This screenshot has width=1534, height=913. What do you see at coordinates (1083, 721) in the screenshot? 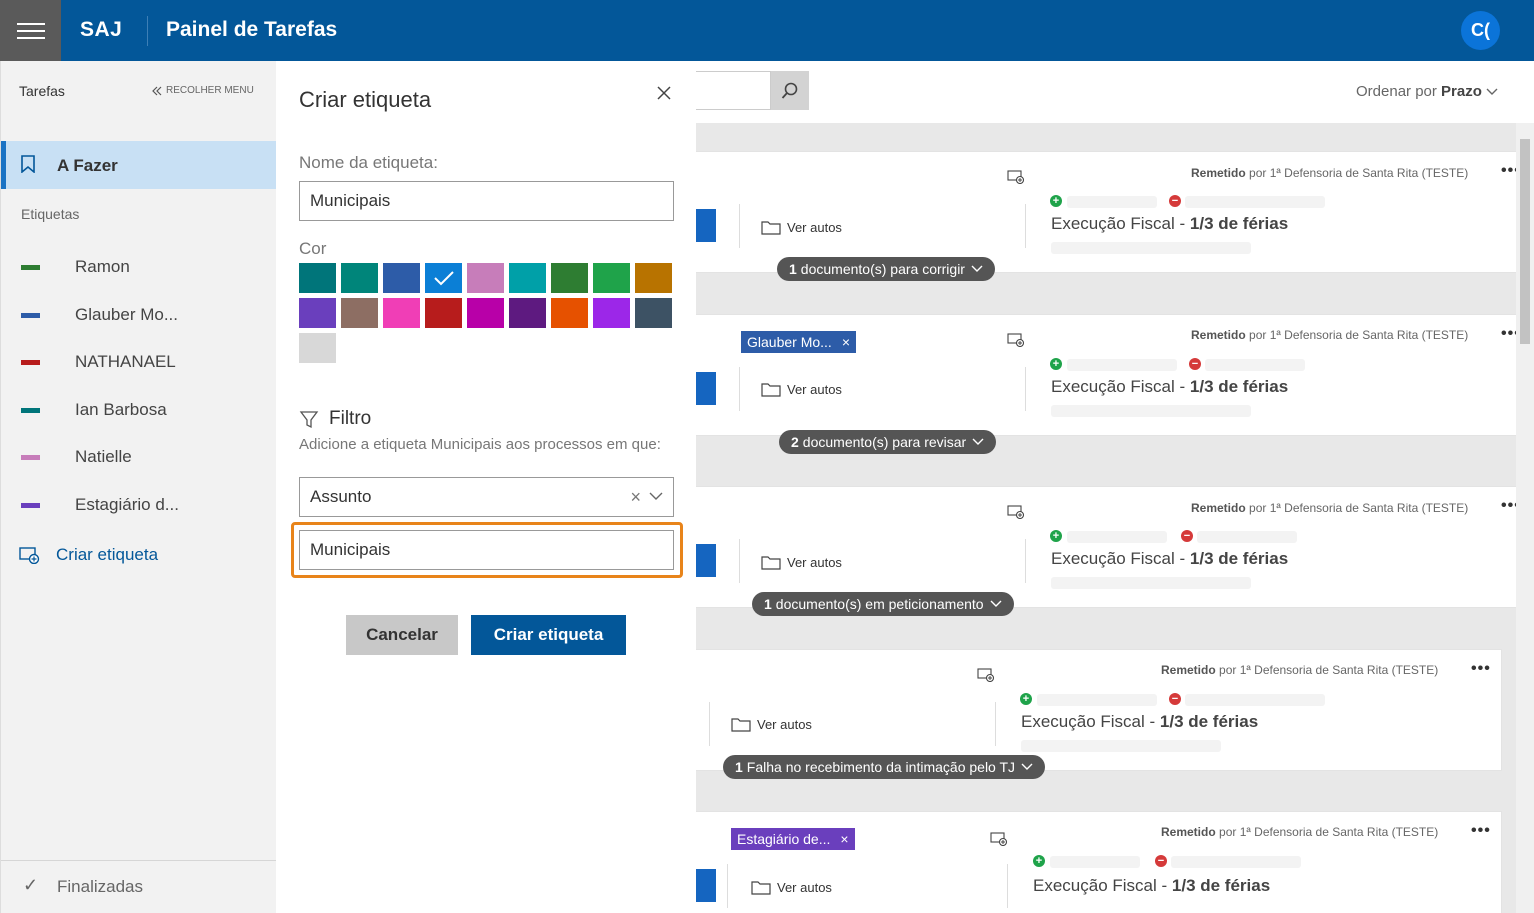
I see `case-class-name: Execução Fiscal` at bounding box center [1083, 721].